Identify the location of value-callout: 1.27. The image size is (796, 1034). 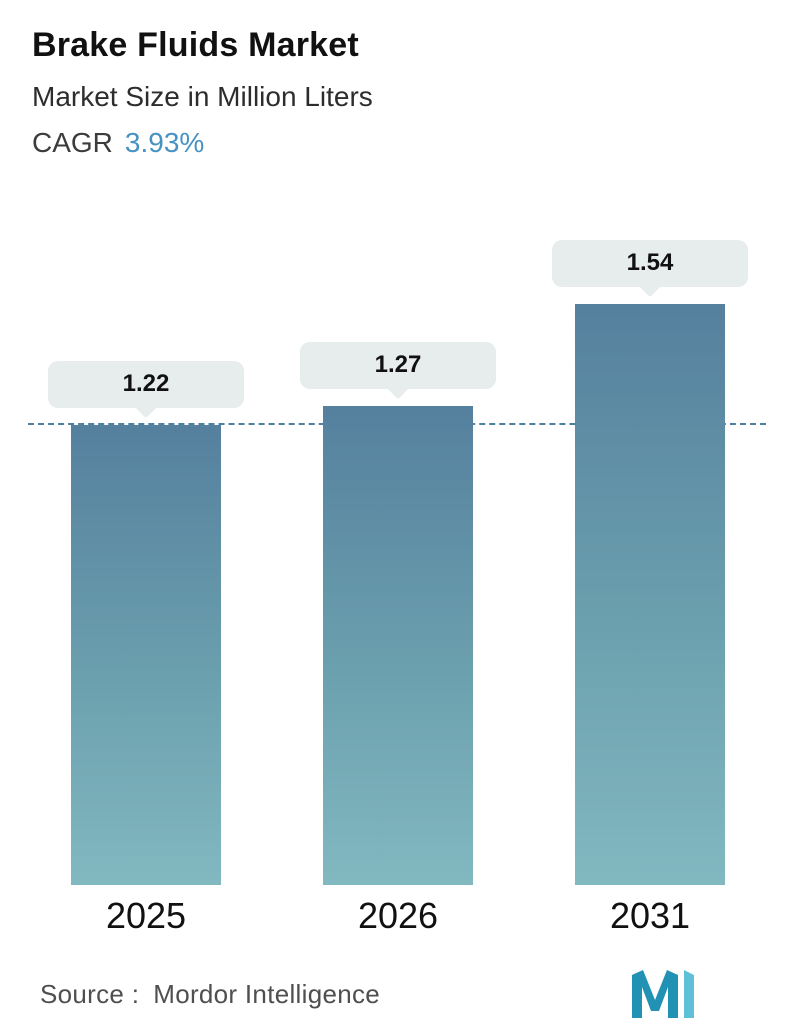
(398, 365).